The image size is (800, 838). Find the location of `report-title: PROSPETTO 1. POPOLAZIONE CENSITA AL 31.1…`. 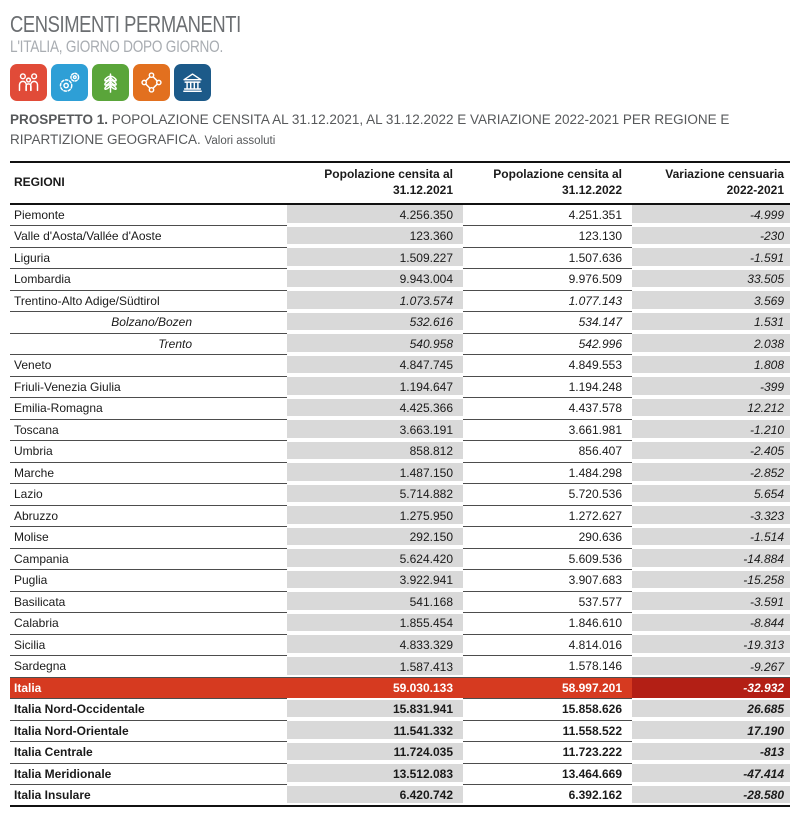

report-title: PROSPETTO 1. POPOLAZIONE CENSITA AL 31.1… is located at coordinates (401, 130).